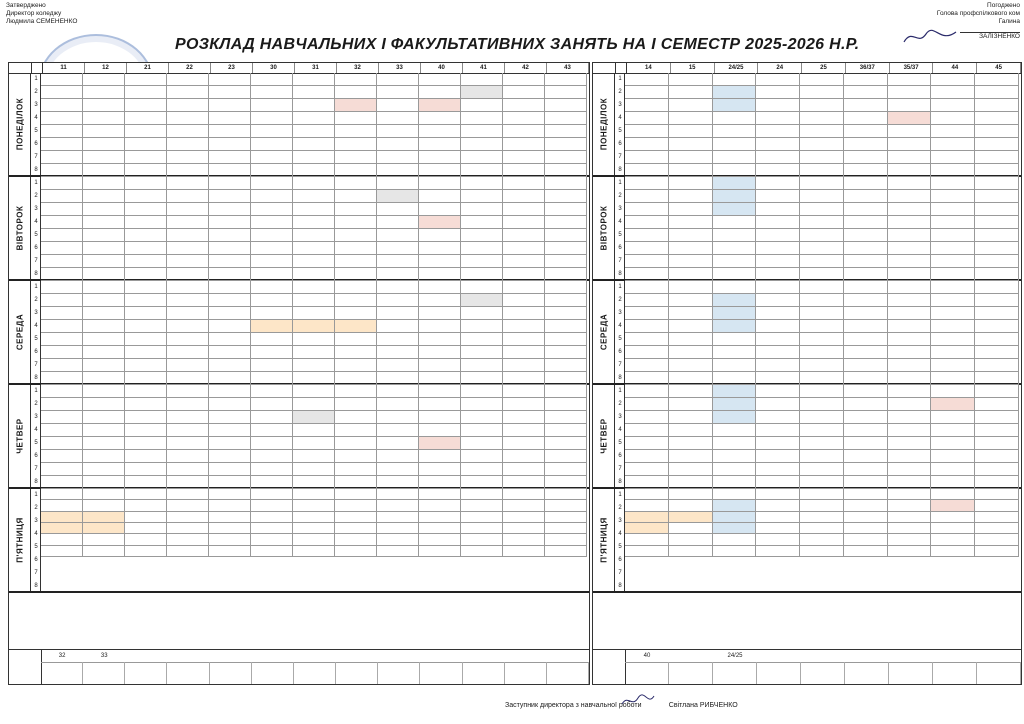 The width and height of the screenshot is (1024, 724). I want to click on weekly-hours-value, so click(526, 656).